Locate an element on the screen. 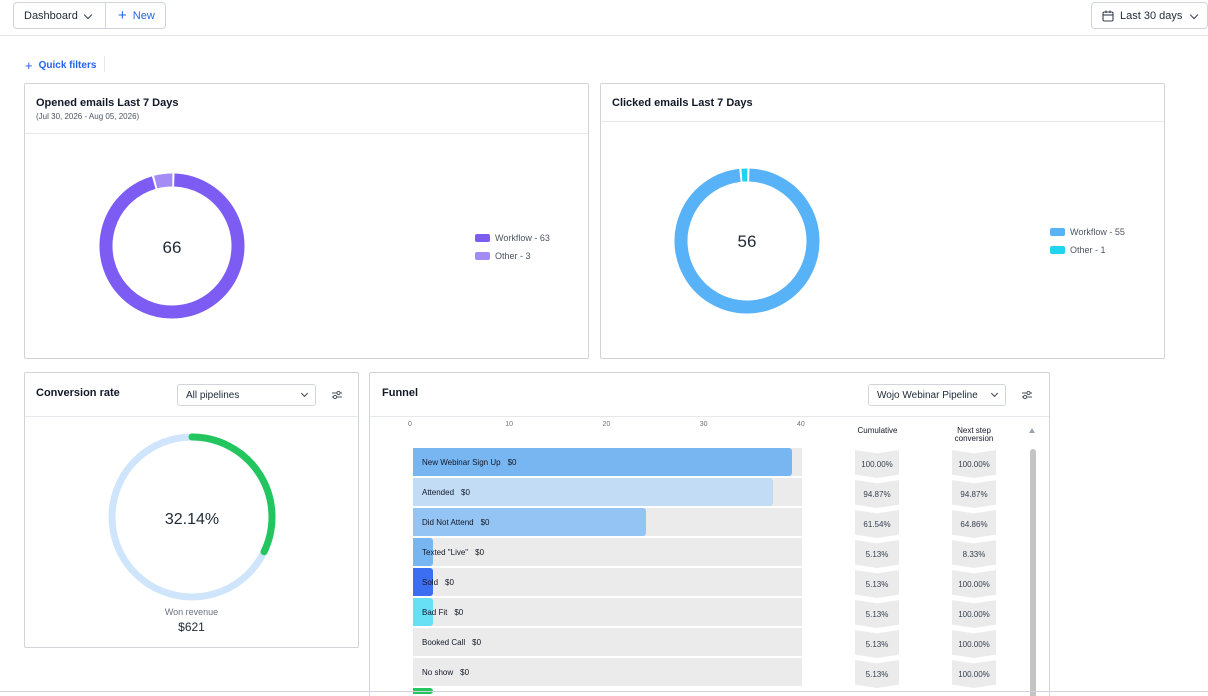 The image size is (1208, 696). card-title: Funnel is located at coordinates (400, 393).